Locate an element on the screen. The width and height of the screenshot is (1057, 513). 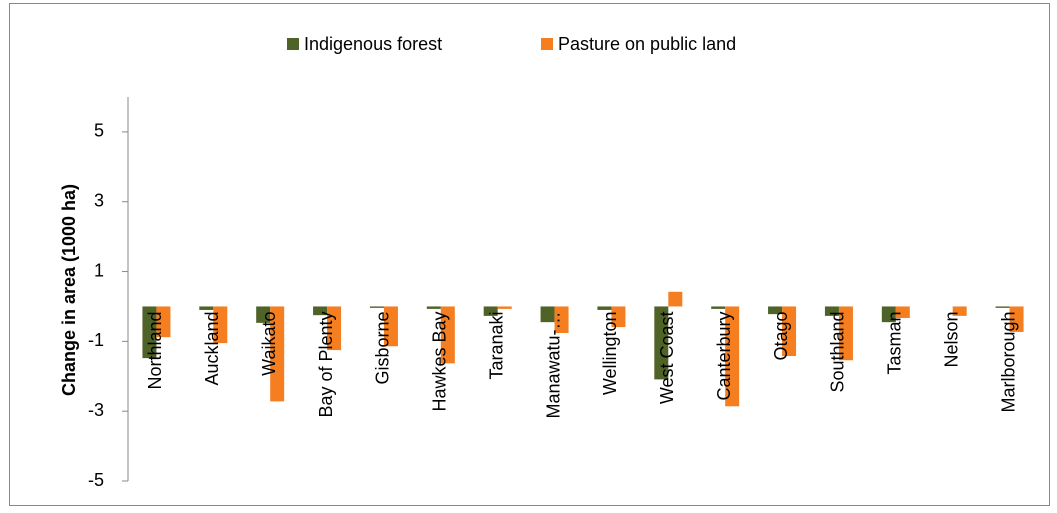
x-tick-label: Marlborough is located at coordinates (1008, 361).